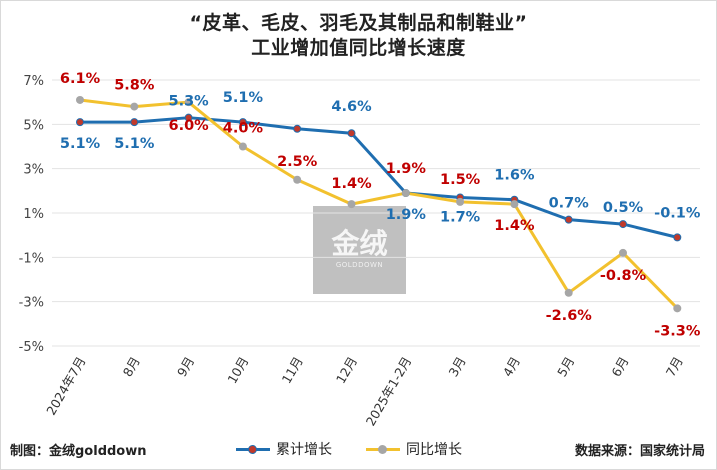  I want to click on chart-legend: 累计增长 同比增长, so click(366, 449).